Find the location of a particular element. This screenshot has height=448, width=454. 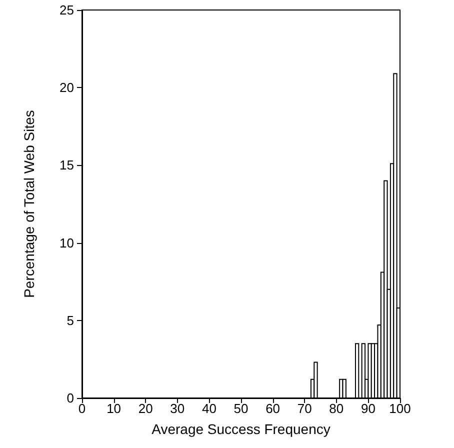

x-tick-label: 30 is located at coordinates (177, 408).